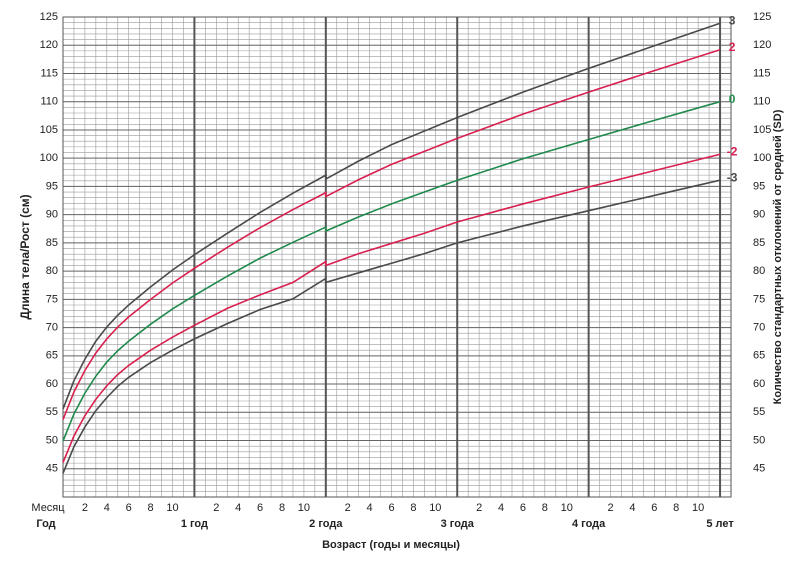 The height and width of the screenshot is (561, 803). Describe the element at coordinates (759, 215) in the screenshot. I see `y2-tick-label: 90` at that location.